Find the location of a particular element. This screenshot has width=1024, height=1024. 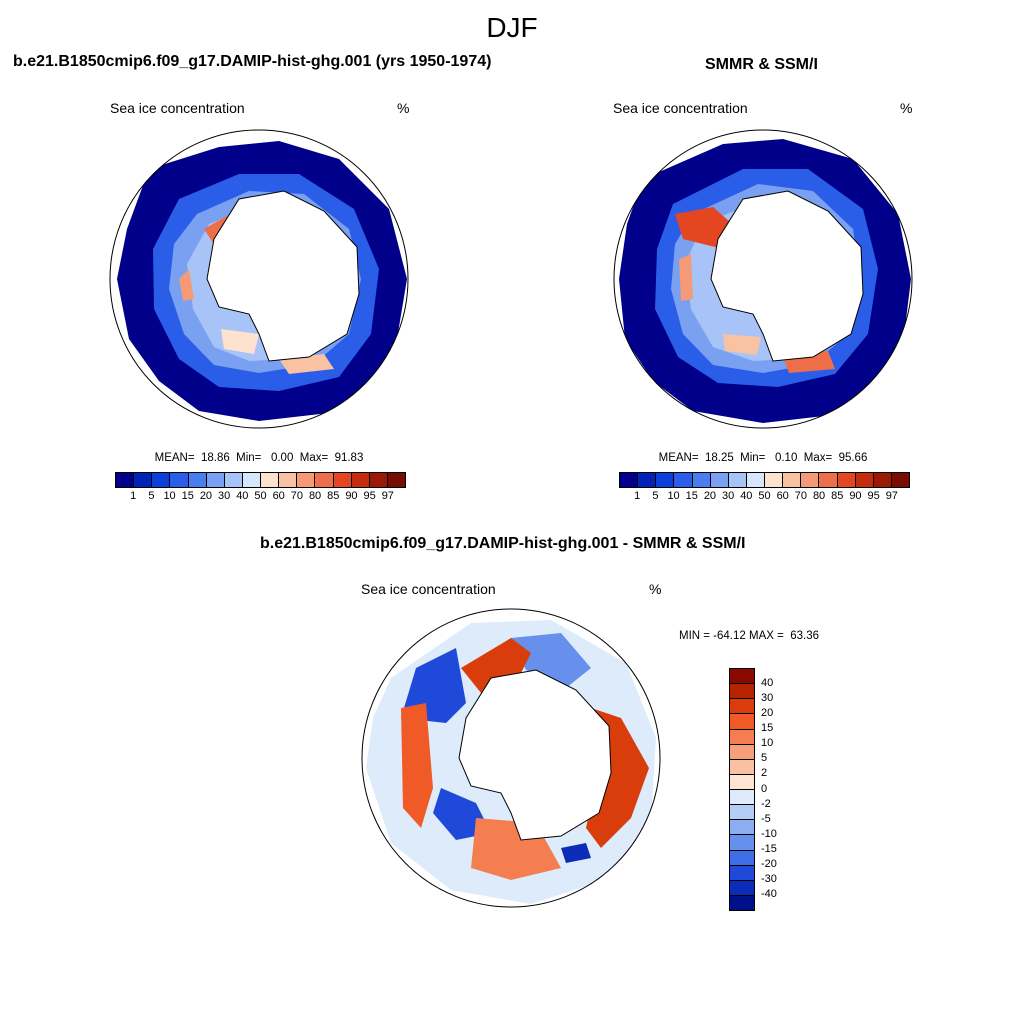

colorbar-tick-label: 2 is located at coordinates (764, 773).